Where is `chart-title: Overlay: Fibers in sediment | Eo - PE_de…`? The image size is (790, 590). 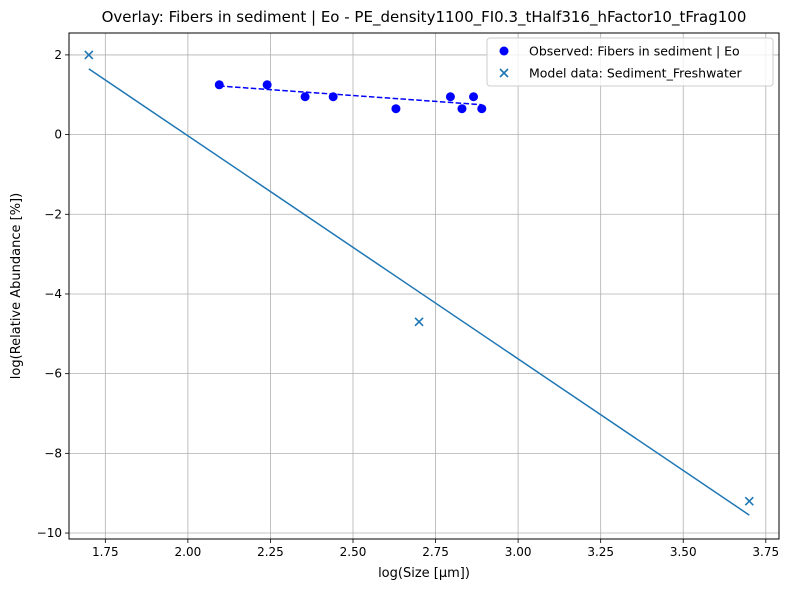 chart-title: Overlay: Fibers in sediment | Eo - PE_de… is located at coordinates (424, 17).